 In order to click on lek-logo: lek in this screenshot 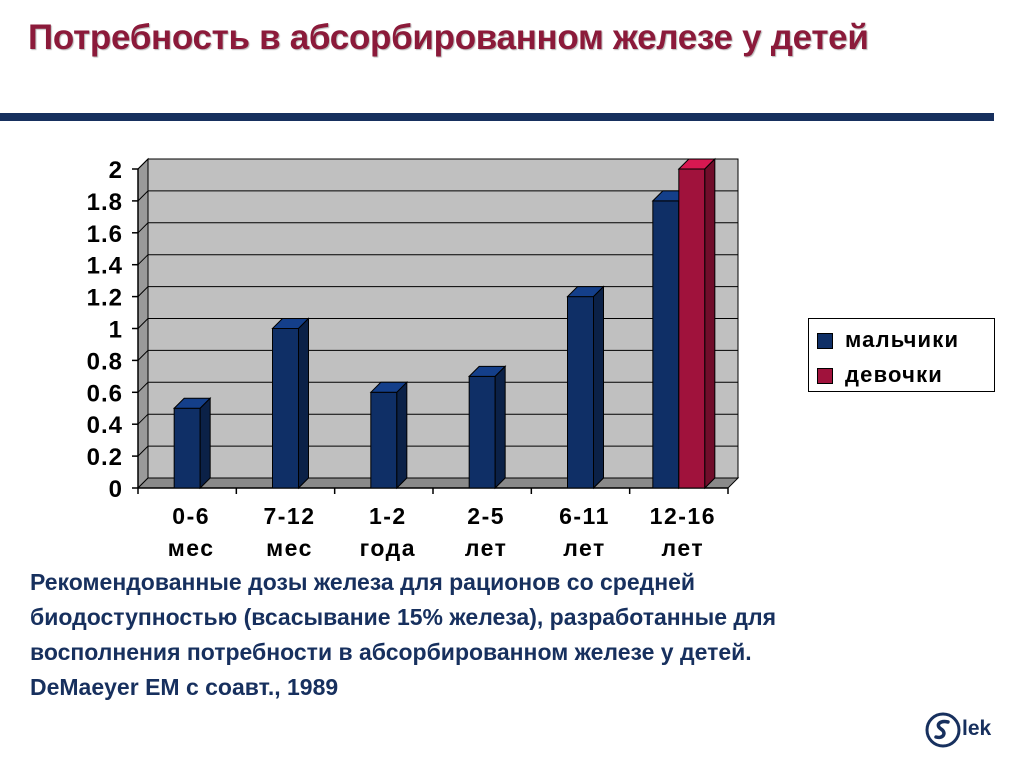, I will do `click(965, 732)`.